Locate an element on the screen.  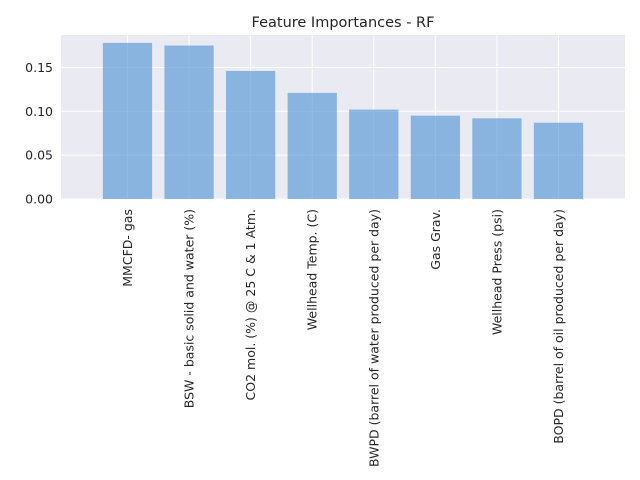
y-axis-ticks: 0.00 0.05 0.10 0.15 is located at coordinates (39, 133).